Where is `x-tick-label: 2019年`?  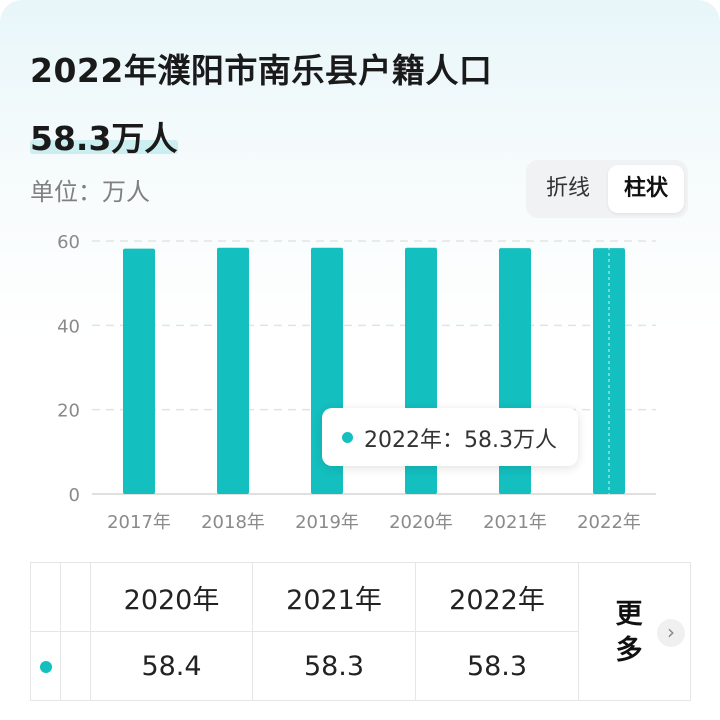
x-tick-label: 2019年 is located at coordinates (327, 522).